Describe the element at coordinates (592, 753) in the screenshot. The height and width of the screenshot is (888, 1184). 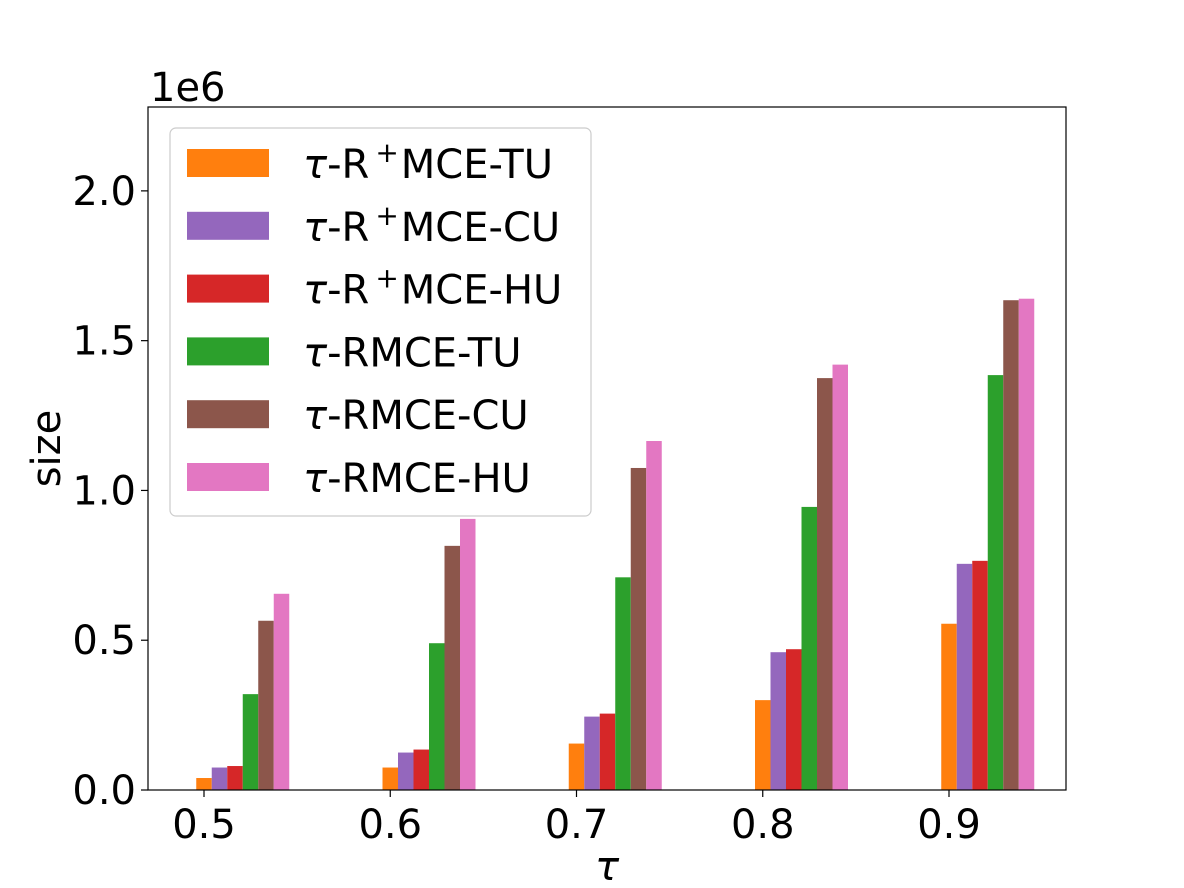
I see `bar-2-0.7` at that location.